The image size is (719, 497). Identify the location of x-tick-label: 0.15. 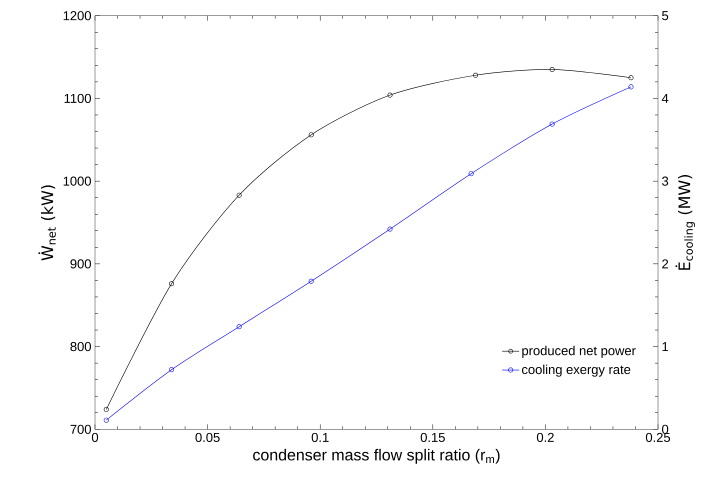
(432, 437).